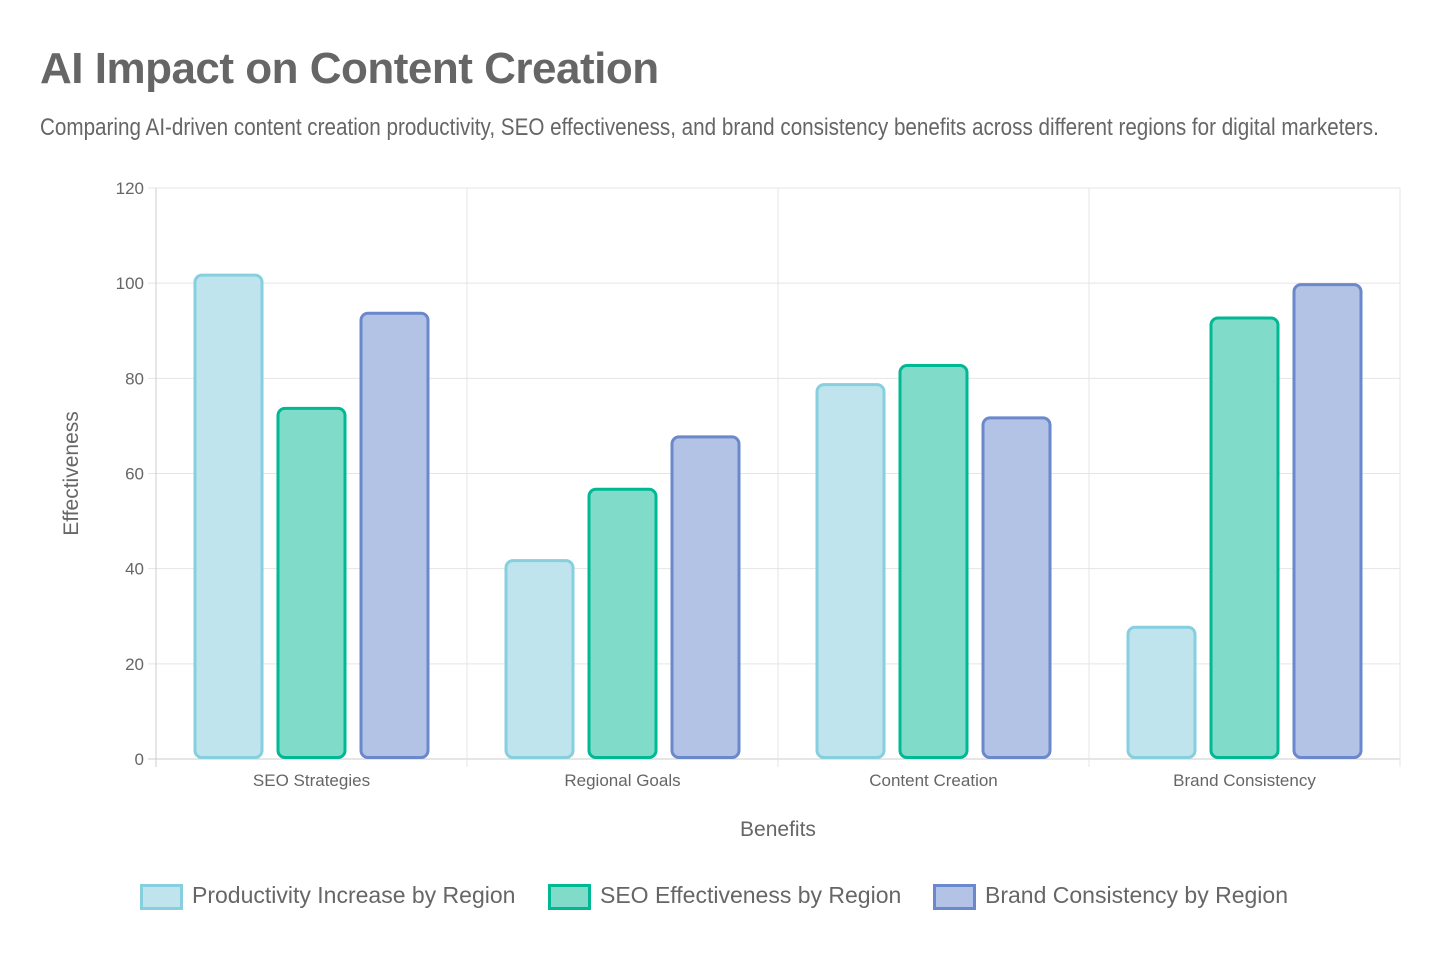 The width and height of the screenshot is (1440, 960). I want to click on legend-label: Productivity Increase by Region, so click(353, 895).